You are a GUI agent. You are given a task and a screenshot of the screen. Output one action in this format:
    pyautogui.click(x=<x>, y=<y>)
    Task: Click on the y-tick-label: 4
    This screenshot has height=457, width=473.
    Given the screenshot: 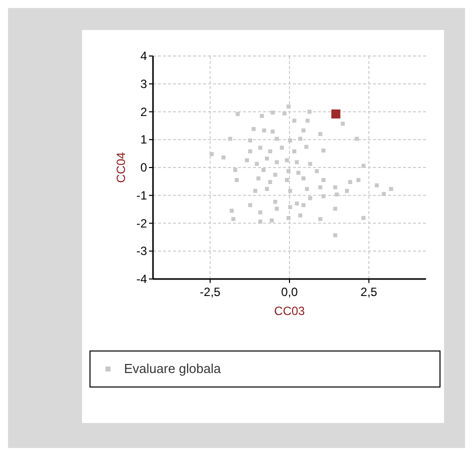 What is the action you would take?
    pyautogui.click(x=144, y=56)
    